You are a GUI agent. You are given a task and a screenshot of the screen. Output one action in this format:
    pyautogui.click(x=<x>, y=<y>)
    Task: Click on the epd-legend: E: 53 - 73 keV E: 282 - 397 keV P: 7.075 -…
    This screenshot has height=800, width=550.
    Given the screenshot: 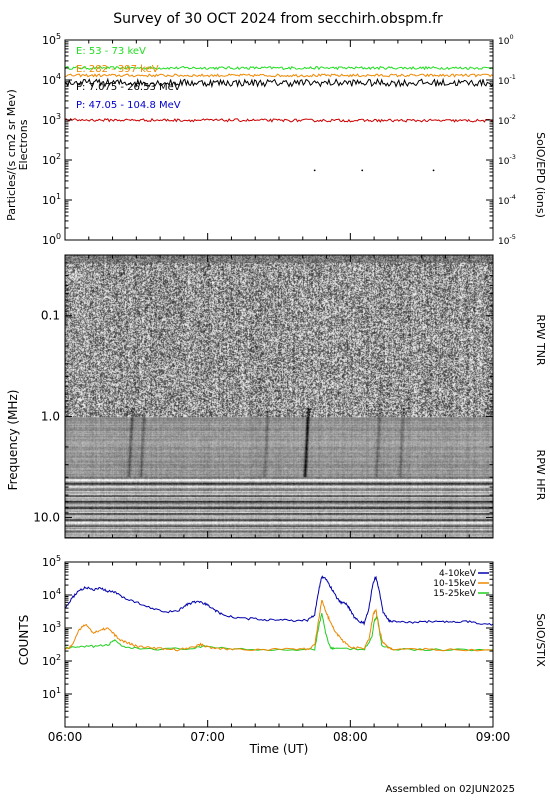 What is the action you would take?
    pyautogui.click(x=128, y=78)
    